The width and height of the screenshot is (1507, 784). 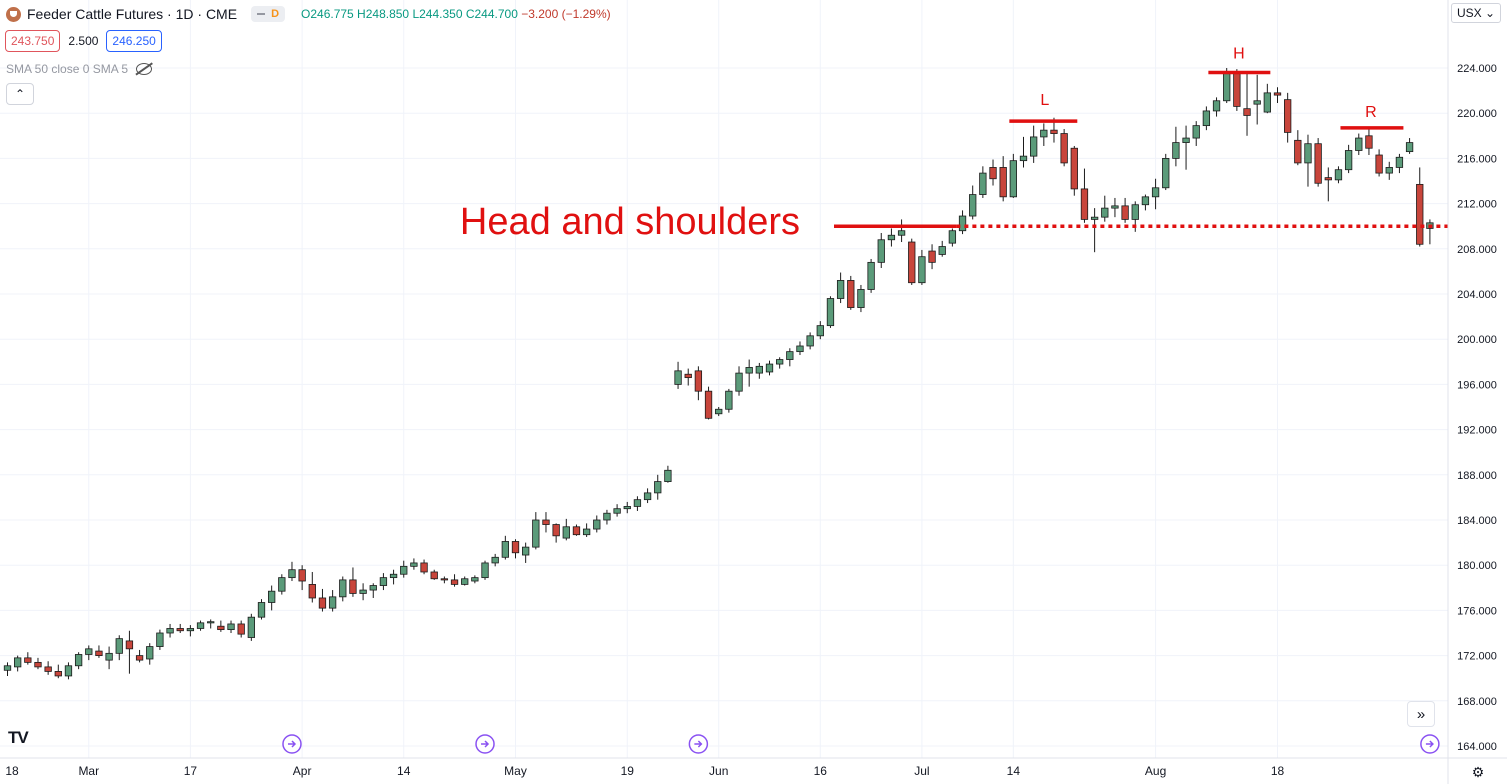 I want to click on indicator-legend: SMA 50 close 0 SMA 5, so click(x=79, y=69).